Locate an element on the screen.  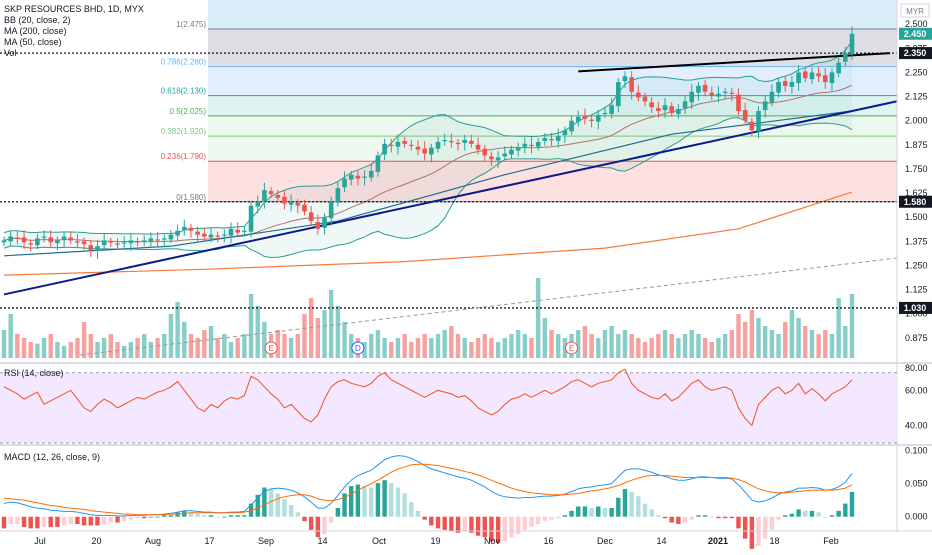
time-tick-label: Oct is located at coordinates (379, 541).